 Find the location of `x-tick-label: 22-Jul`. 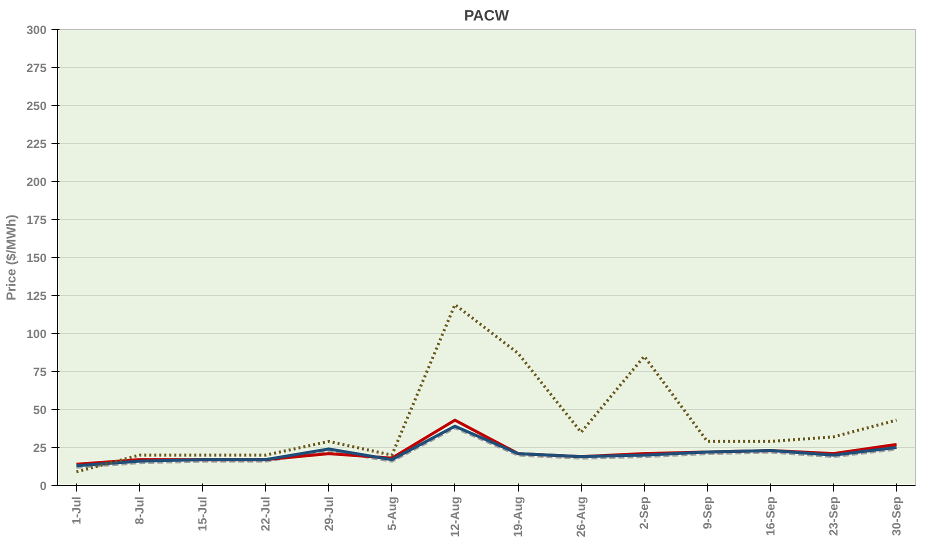

x-tick-label: 22-Jul is located at coordinates (265, 514).